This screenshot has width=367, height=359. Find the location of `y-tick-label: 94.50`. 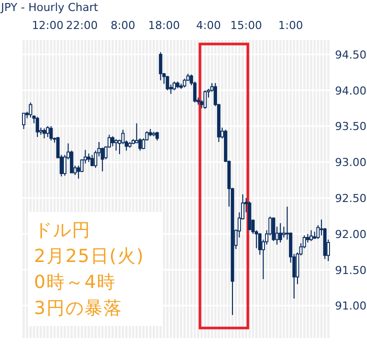

y-tick-label: 94.50 is located at coordinates (350, 55).